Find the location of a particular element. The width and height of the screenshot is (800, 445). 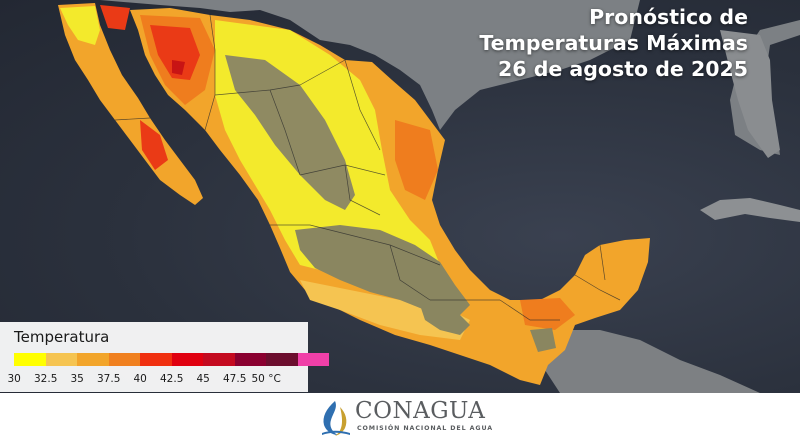

mild-zone-baja is located at coordinates (80, 25).